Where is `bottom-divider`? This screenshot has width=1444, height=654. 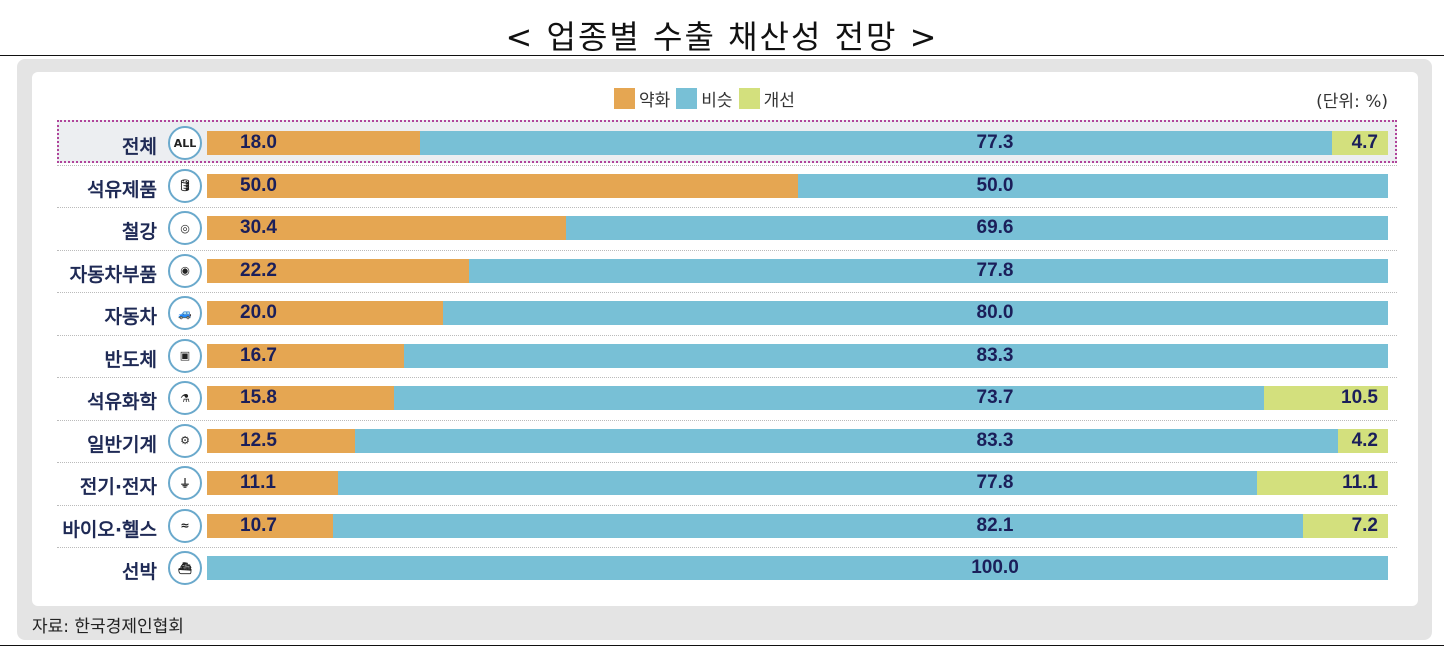
bottom-divider is located at coordinates (722, 645).